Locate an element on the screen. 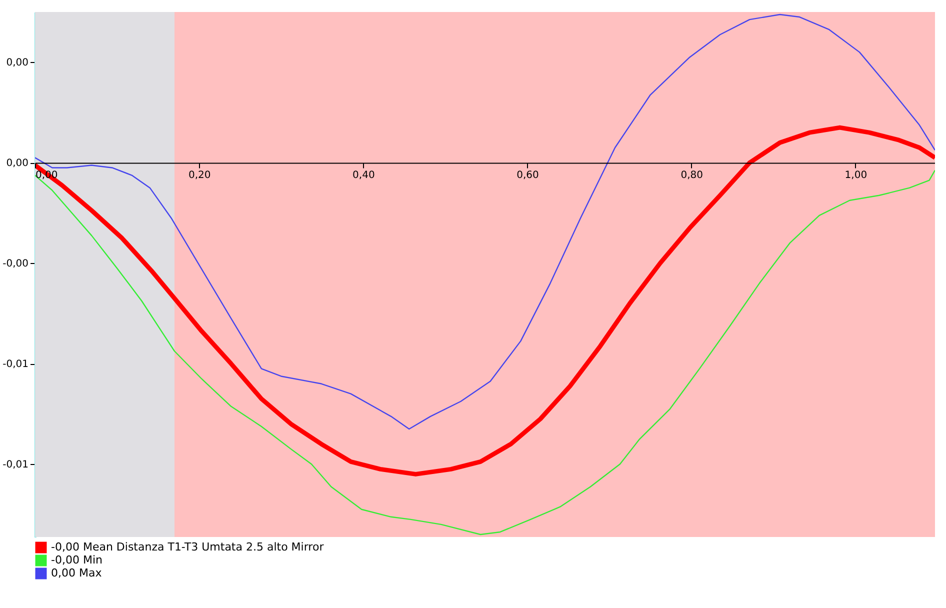  x-tick-label: 0,80 is located at coordinates (691, 176).